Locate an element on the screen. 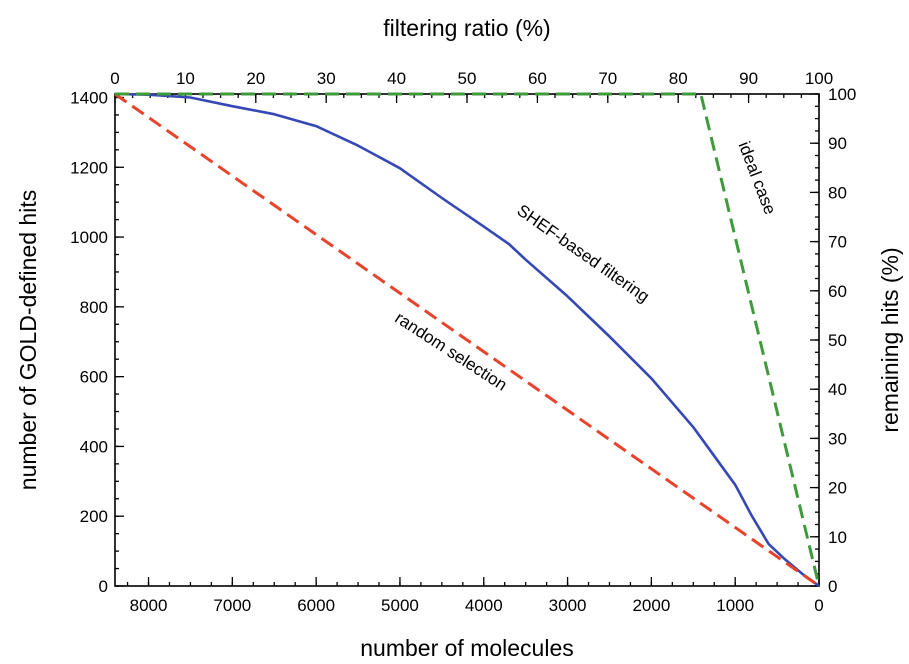  left-tick-label: 1000 is located at coordinates (89, 237).